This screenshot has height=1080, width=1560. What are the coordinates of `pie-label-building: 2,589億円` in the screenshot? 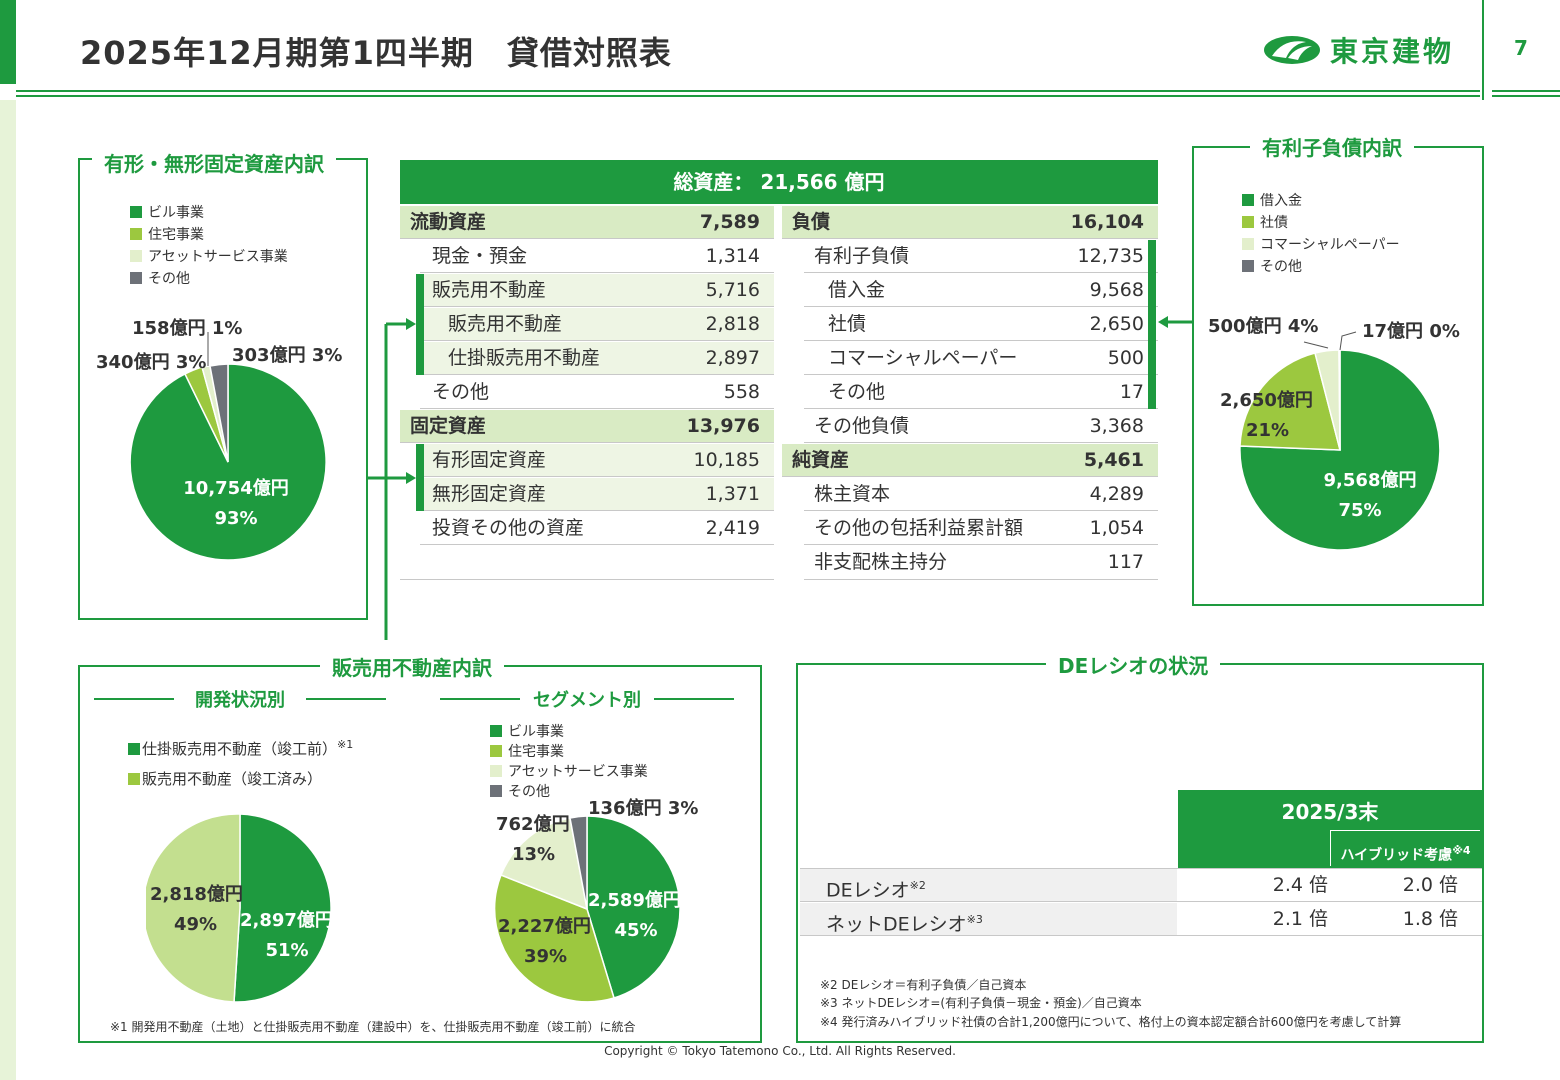 It's located at (634, 900).